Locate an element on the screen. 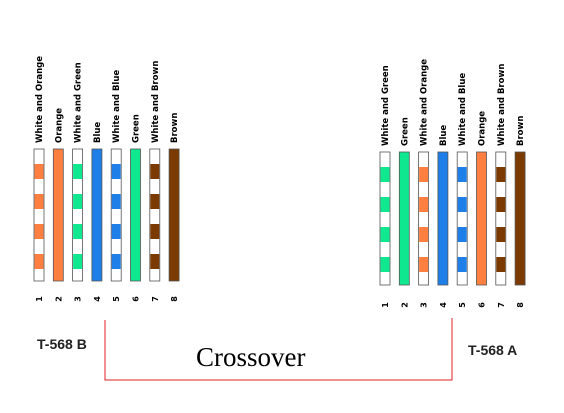  left-pin-3: 3 is located at coordinates (78, 299).